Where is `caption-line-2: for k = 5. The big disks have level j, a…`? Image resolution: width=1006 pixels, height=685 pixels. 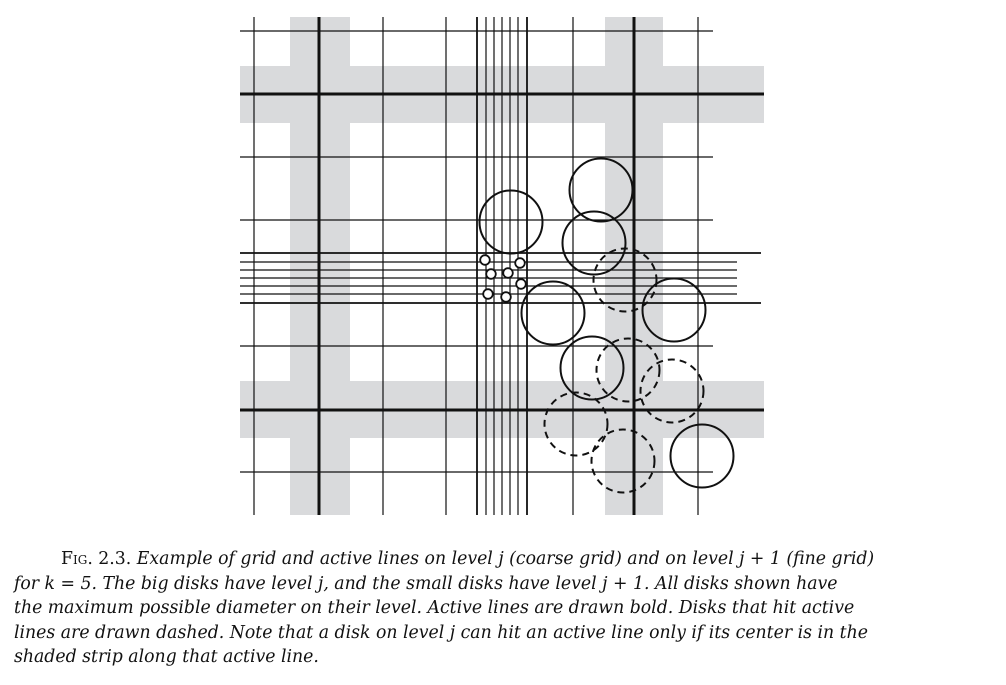 caption-line-2: for k = 5. The big disks have level j, a… is located at coordinates (426, 583).